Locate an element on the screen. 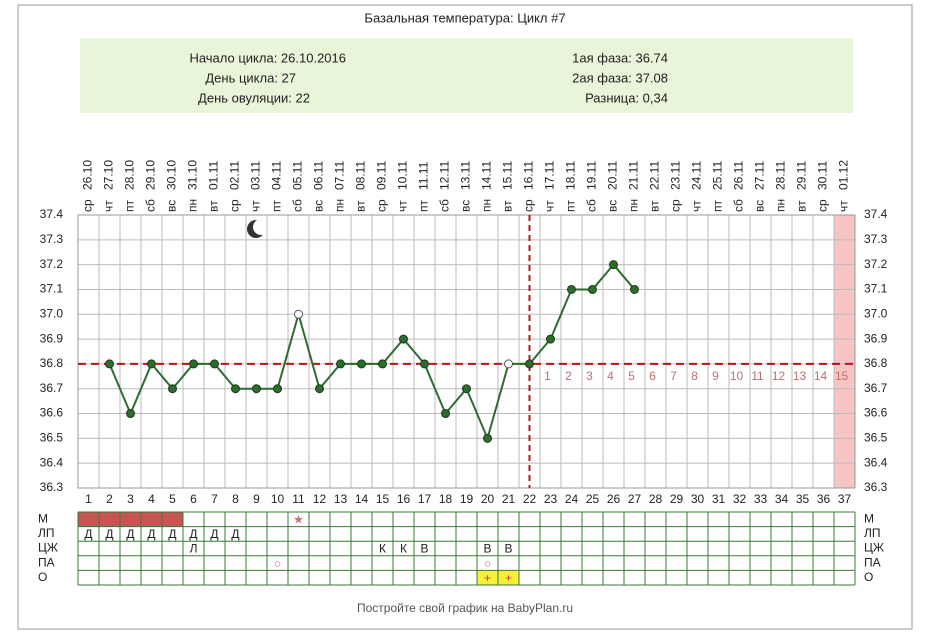 The width and height of the screenshot is (933, 640). date-label: 05.11 is located at coordinates (298, 175).